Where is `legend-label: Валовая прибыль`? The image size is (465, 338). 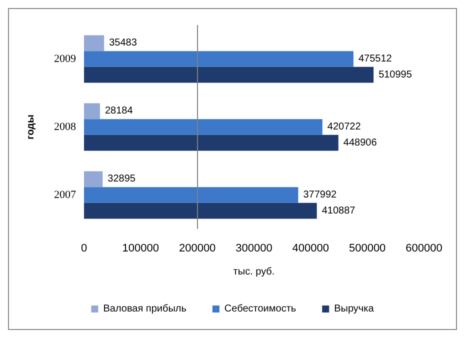
legend-label: Валовая прибыль is located at coordinates (144, 309).